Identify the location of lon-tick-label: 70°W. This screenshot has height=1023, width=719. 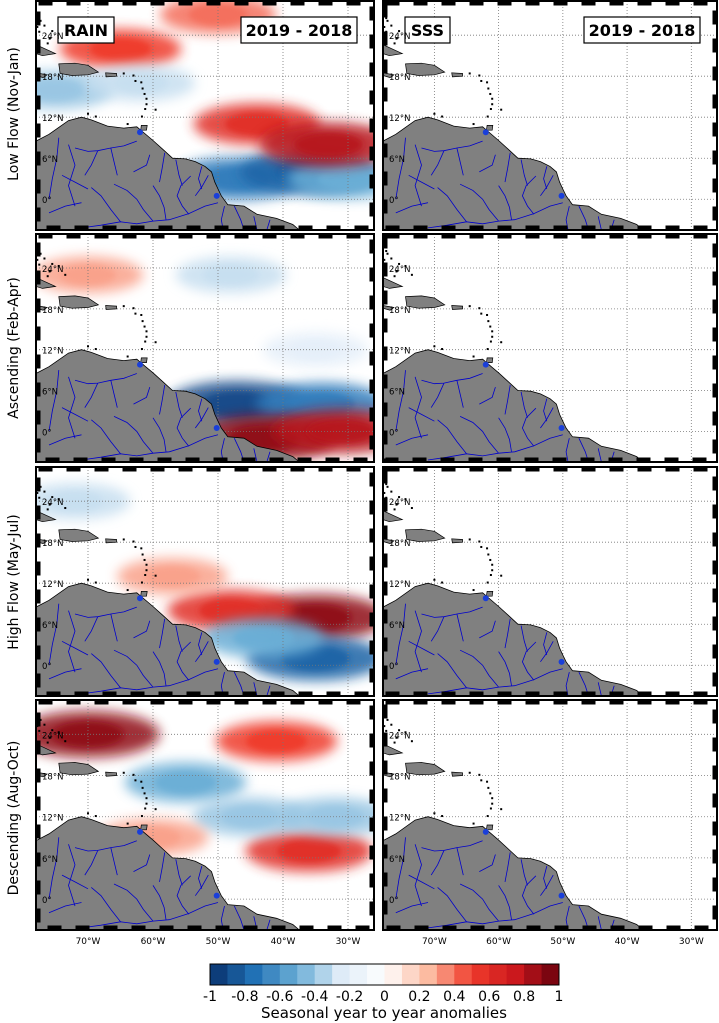
(434, 942).